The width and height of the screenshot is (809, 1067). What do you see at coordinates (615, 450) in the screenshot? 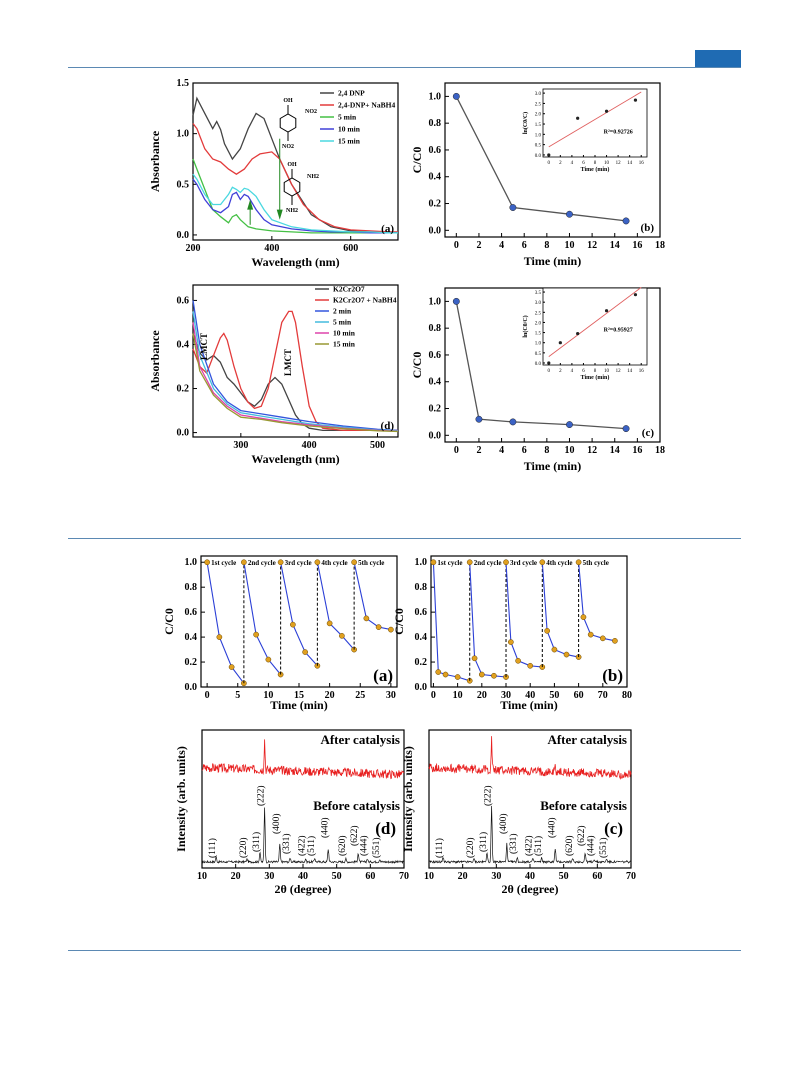
I see `x-tick-label: 14` at bounding box center [615, 450].